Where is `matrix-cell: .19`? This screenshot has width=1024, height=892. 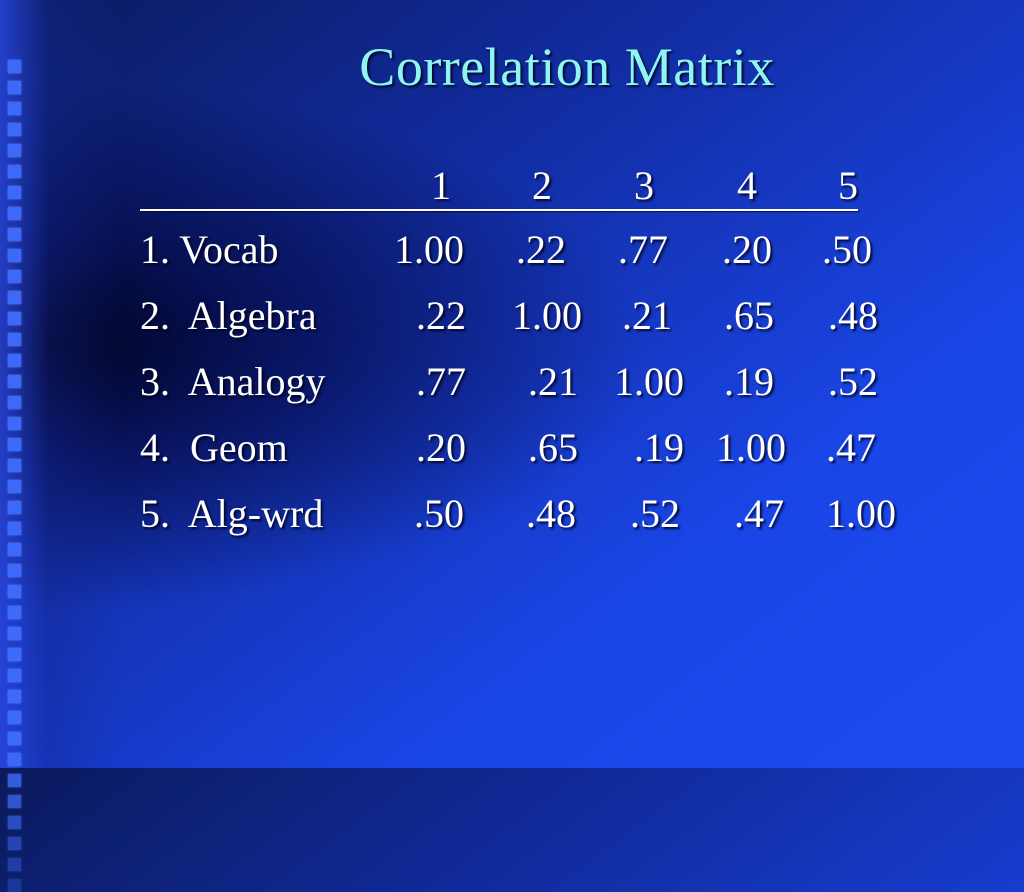
matrix-cell: .19 is located at coordinates (659, 447).